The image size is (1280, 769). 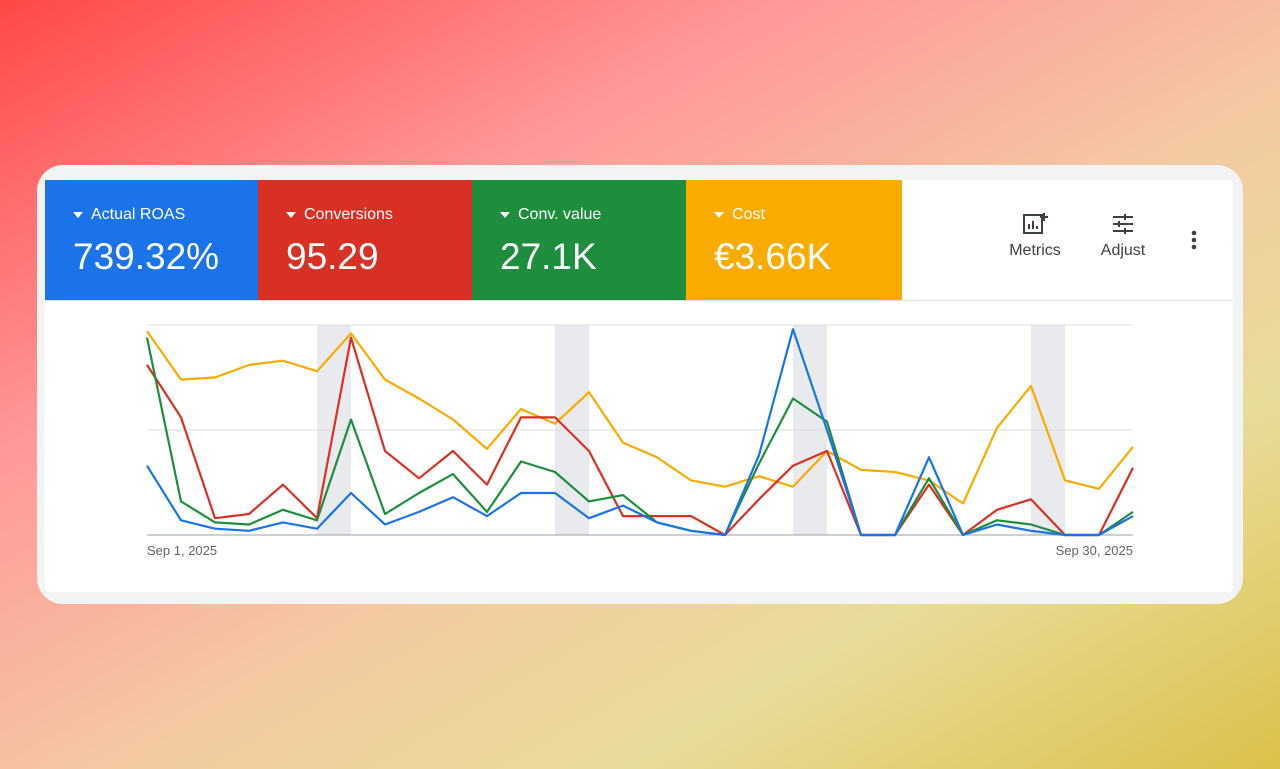 What do you see at coordinates (773, 256) in the screenshot?
I see `metric-value: €3.66K` at bounding box center [773, 256].